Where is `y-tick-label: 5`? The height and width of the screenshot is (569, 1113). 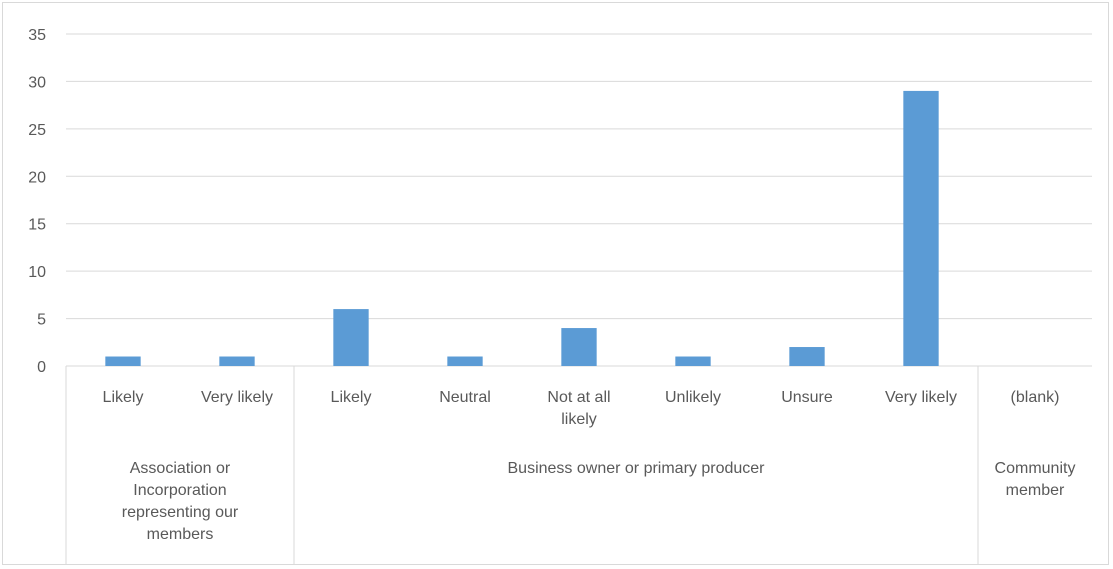 y-tick-label: 5 is located at coordinates (41, 320).